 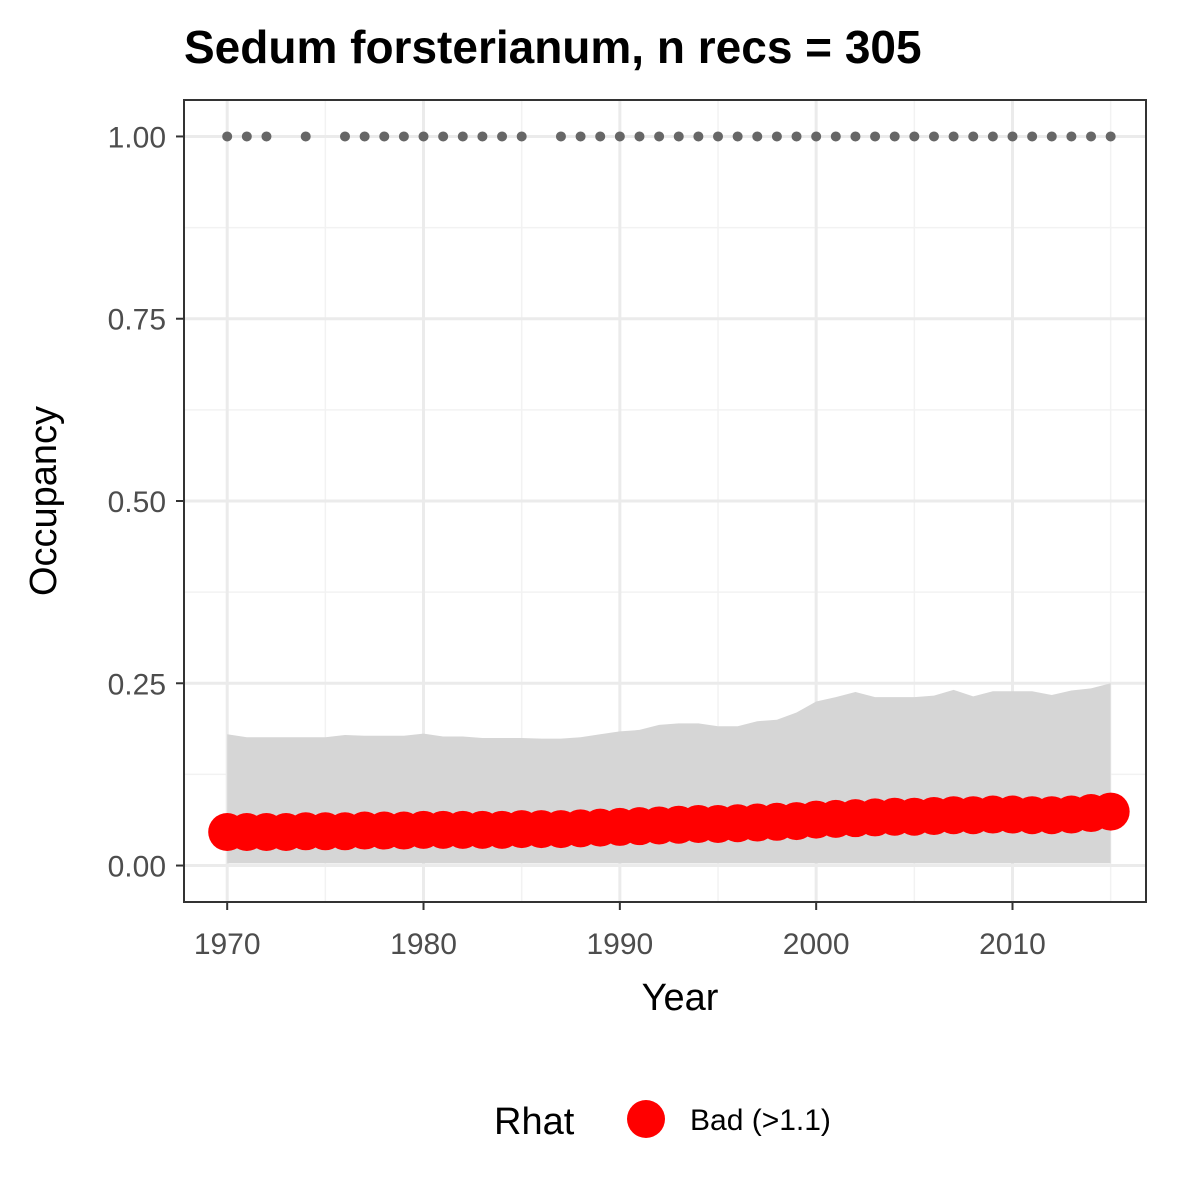 I want to click on occupancy-mean-point, so click(x=1110, y=811).